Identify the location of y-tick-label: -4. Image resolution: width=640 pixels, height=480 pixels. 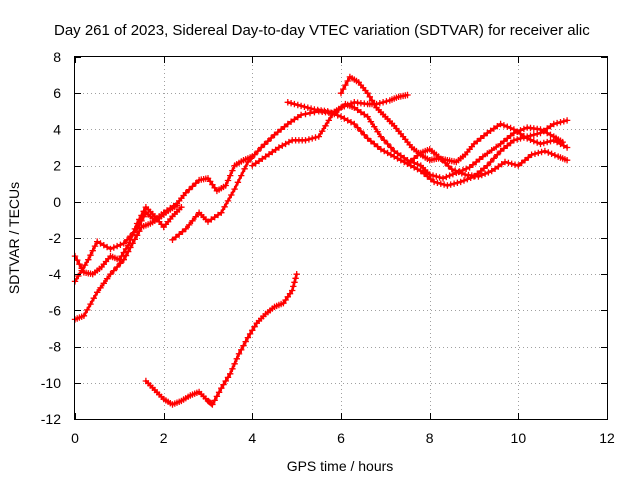
(55, 274).